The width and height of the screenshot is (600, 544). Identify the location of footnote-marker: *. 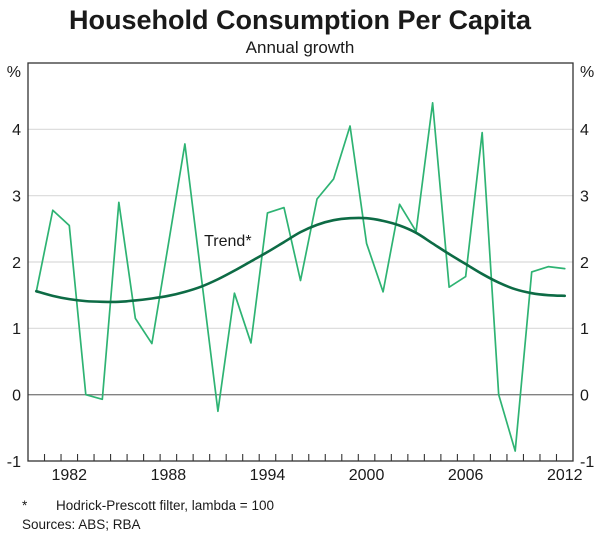
(25, 505).